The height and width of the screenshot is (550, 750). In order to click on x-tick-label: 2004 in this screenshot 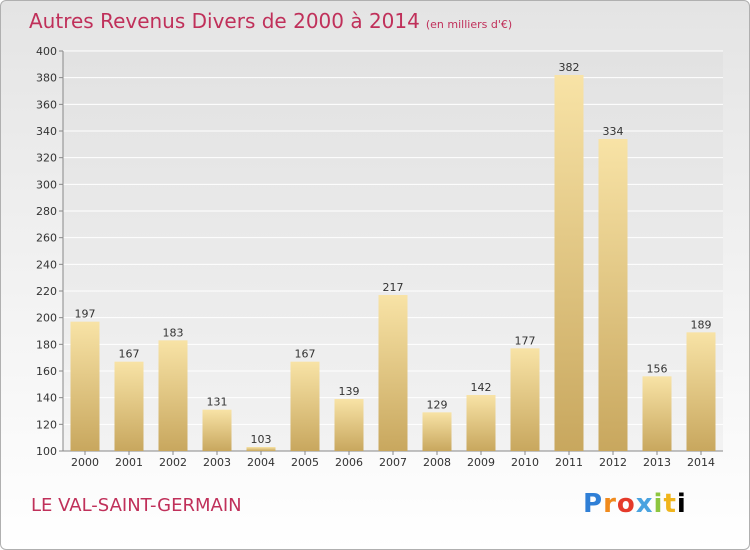, I will do `click(261, 462)`.